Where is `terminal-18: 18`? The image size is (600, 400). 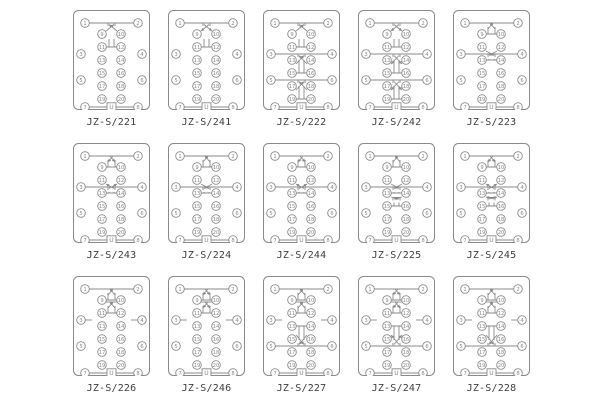 terminal-18: 18 is located at coordinates (311, 352).